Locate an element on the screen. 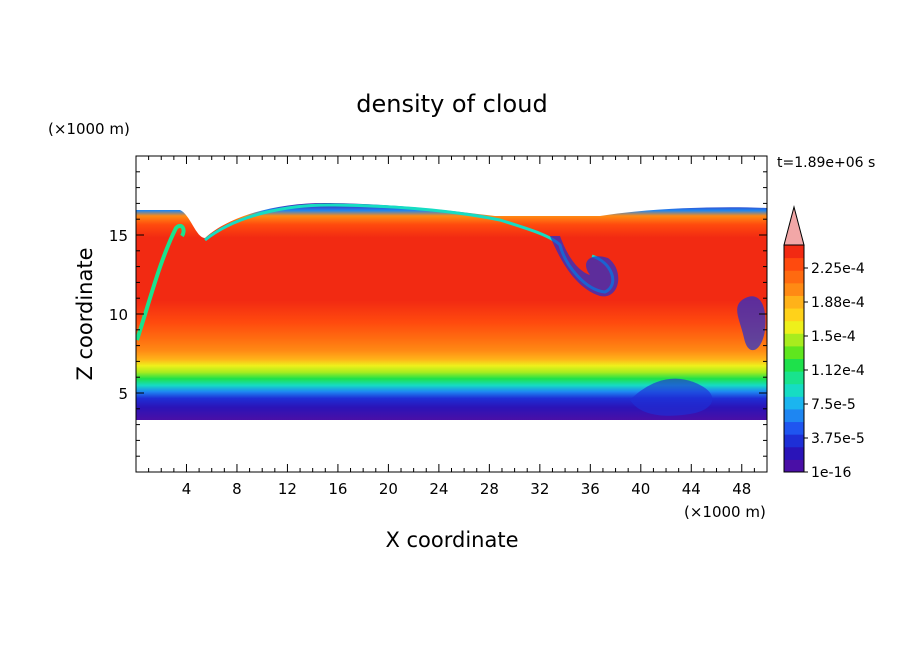  x-tick-label: 44 is located at coordinates (691, 489).